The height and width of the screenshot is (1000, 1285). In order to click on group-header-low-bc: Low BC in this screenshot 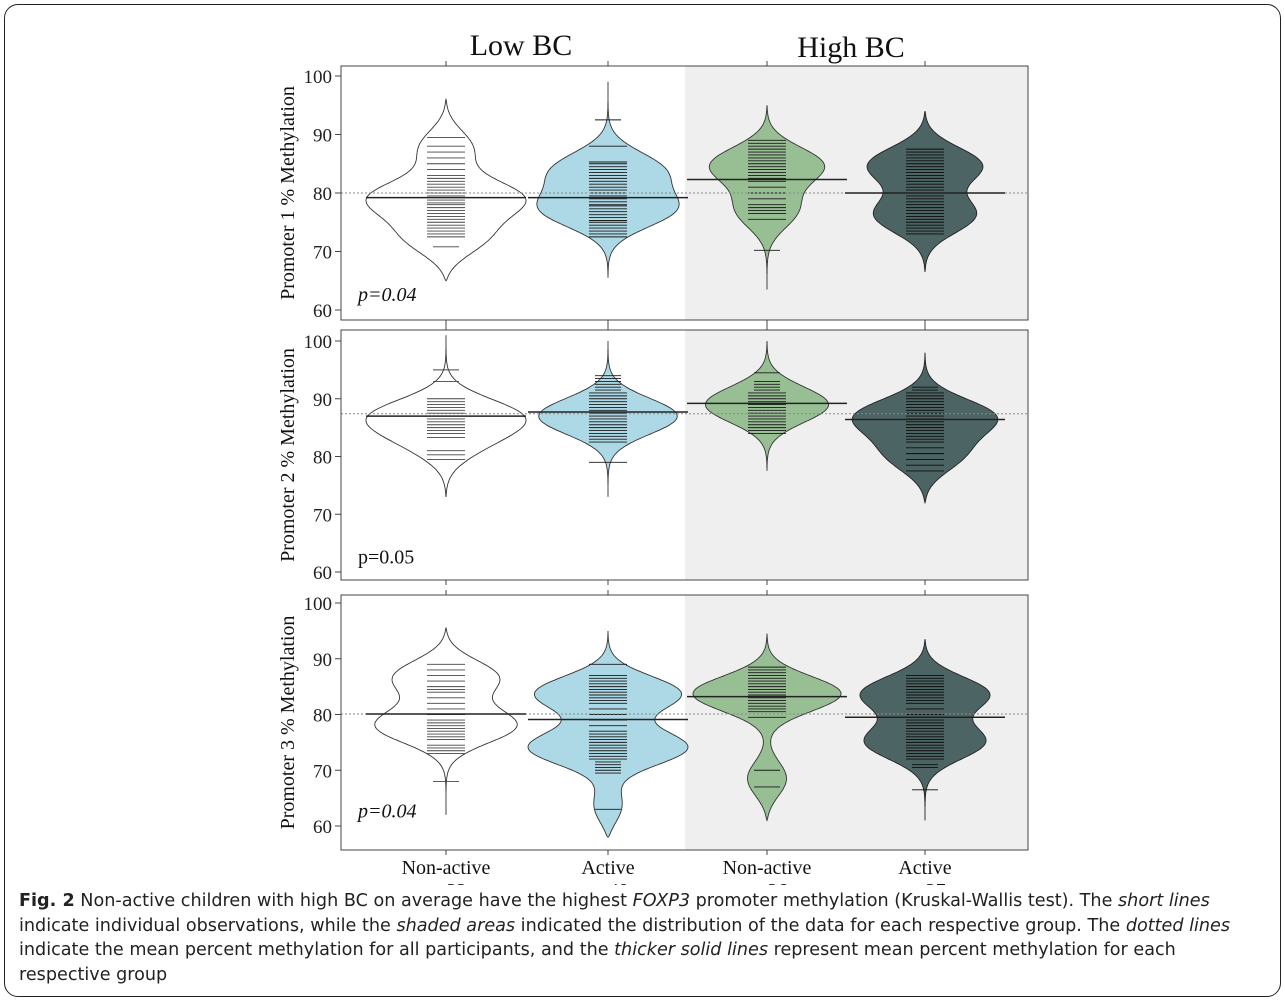, I will do `click(521, 45)`.